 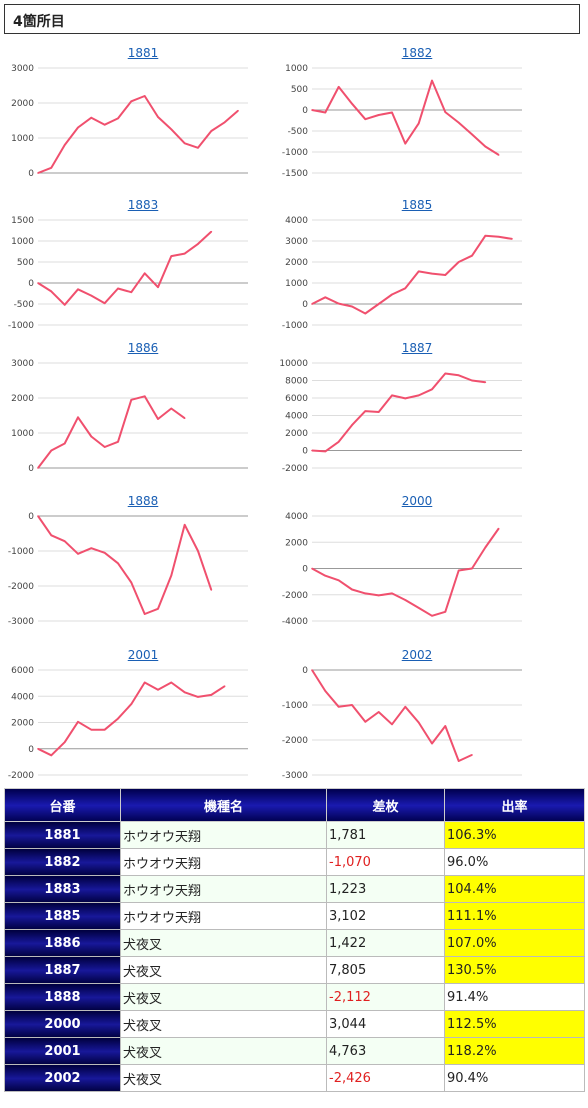 I want to click on chart-title-link: 2001, so click(x=143, y=655).